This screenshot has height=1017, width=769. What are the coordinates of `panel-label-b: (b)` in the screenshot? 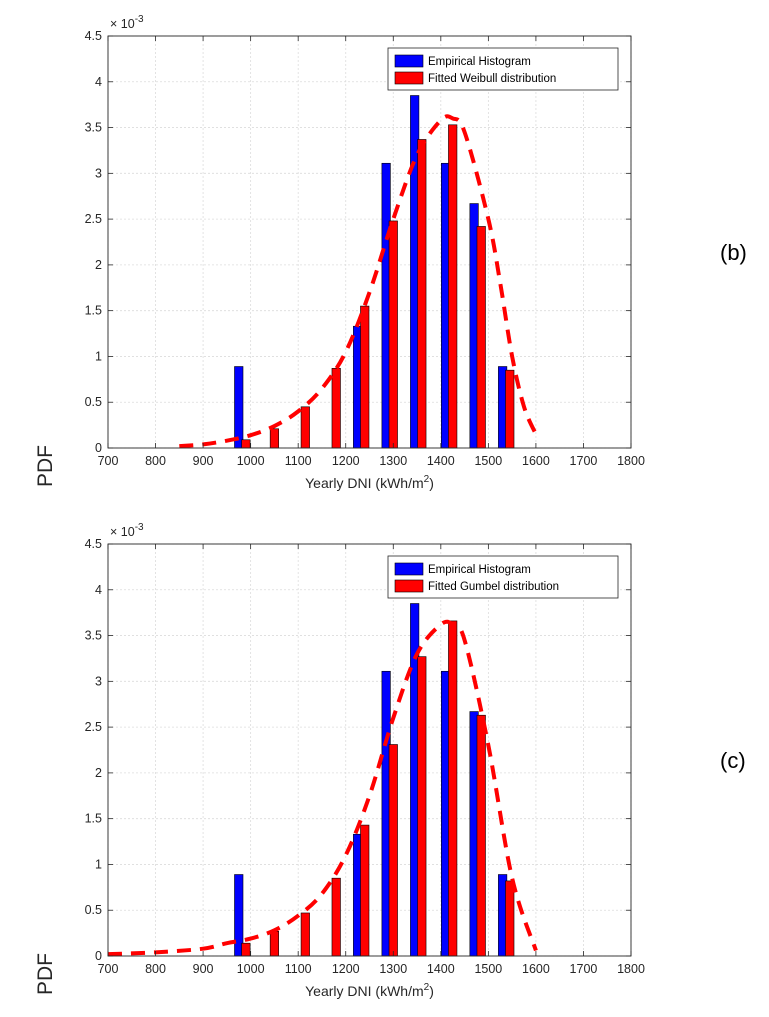 It's located at (733, 252).